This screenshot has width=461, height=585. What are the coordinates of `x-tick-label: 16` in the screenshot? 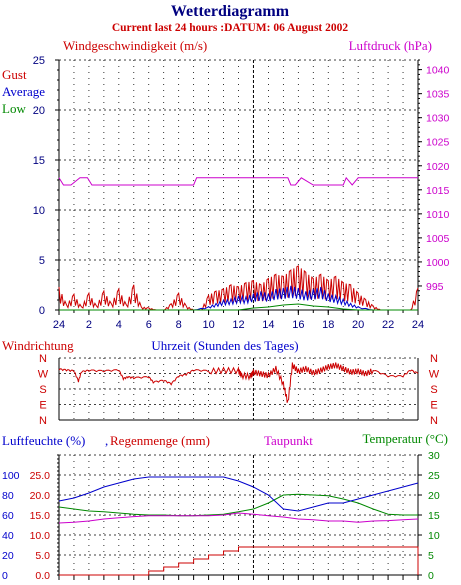 It's located at (298, 325).